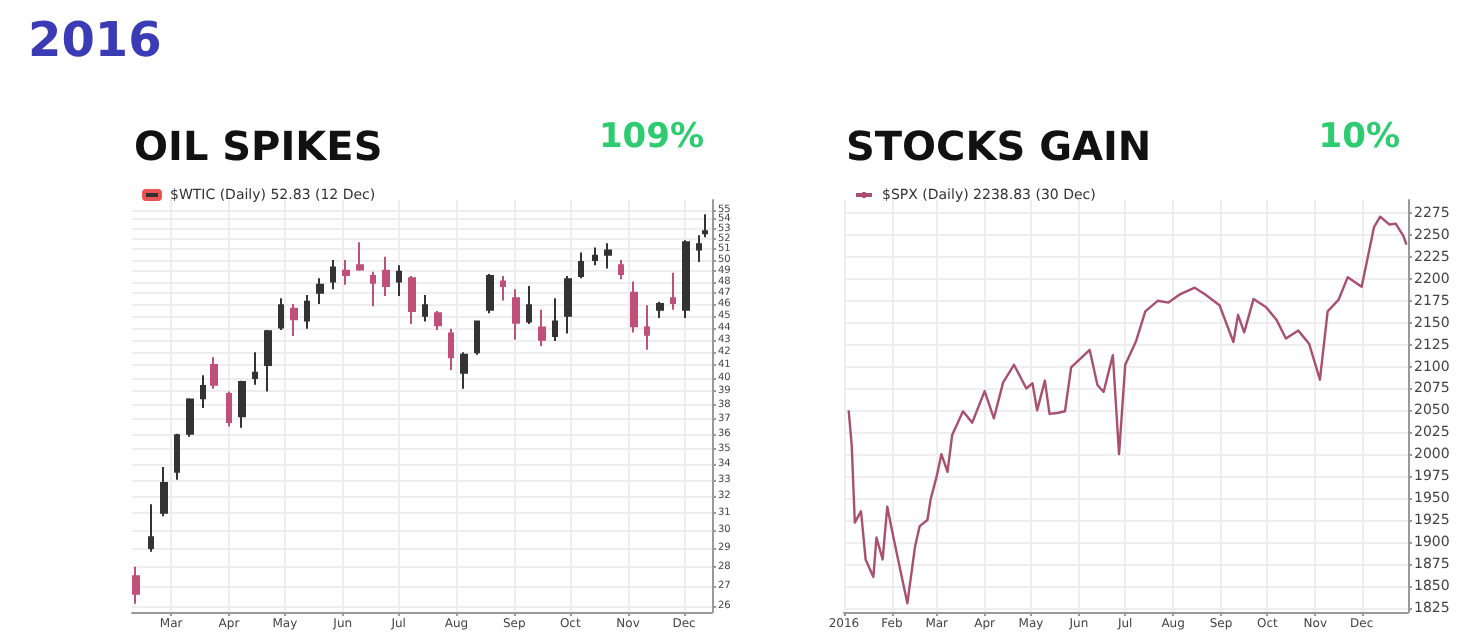  What do you see at coordinates (999, 146) in the screenshot?
I see `chart-title: STOCKS GAIN` at bounding box center [999, 146].